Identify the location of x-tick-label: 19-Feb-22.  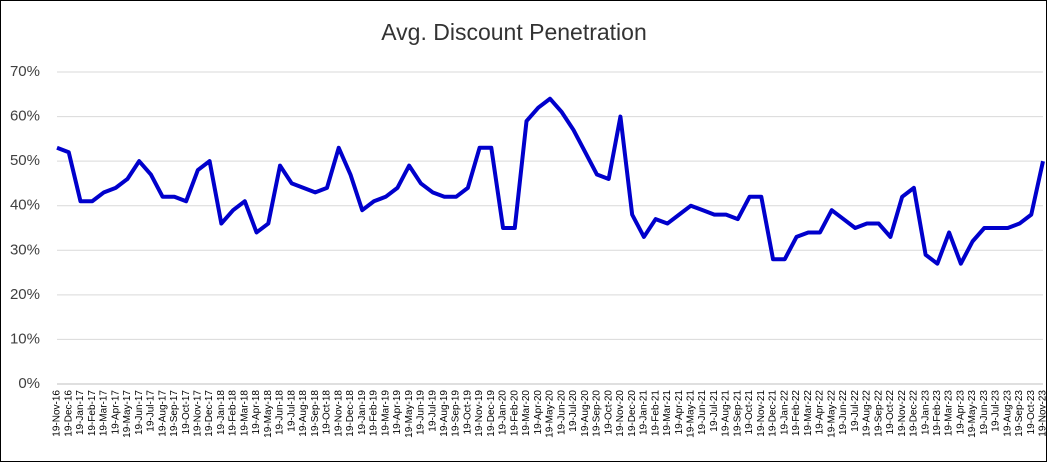
(796, 413).